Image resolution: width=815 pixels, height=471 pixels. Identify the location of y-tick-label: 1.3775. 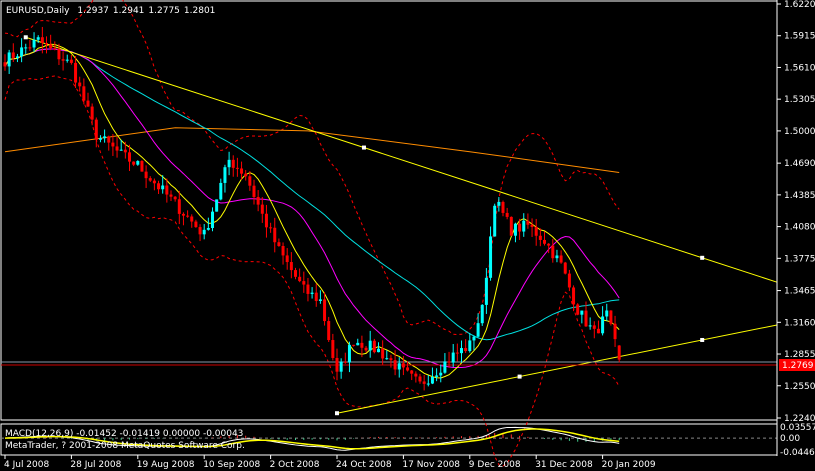
(799, 259).